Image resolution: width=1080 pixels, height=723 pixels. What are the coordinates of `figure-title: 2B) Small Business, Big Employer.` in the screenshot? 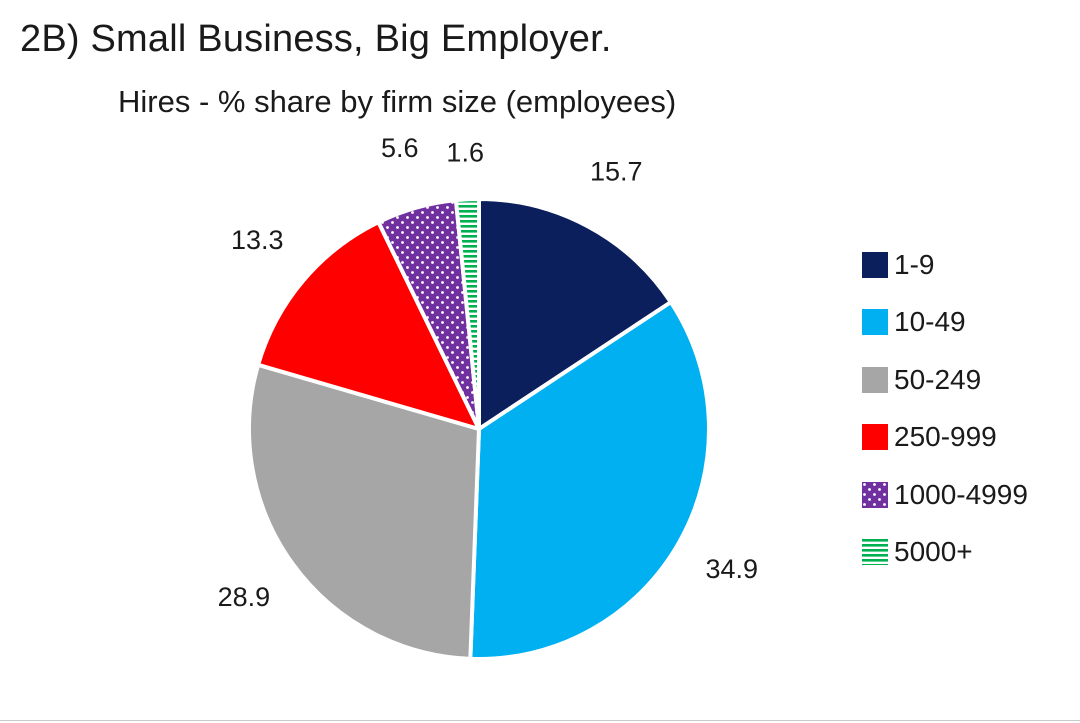 It's located at (316, 39).